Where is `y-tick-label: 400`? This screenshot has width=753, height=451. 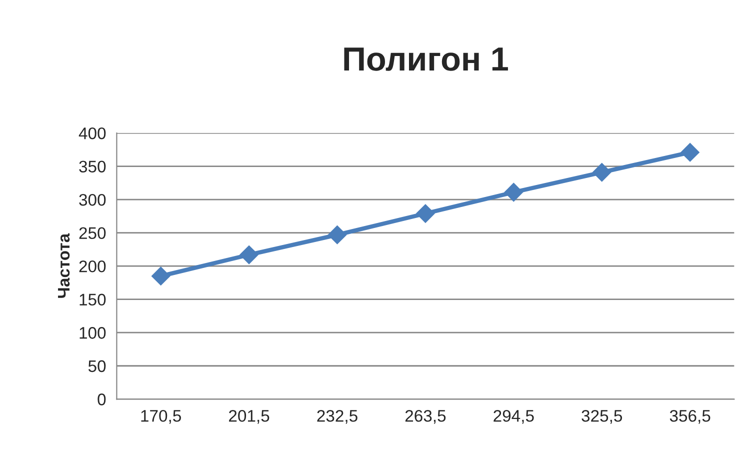 y-tick-label: 400 is located at coordinates (92, 133).